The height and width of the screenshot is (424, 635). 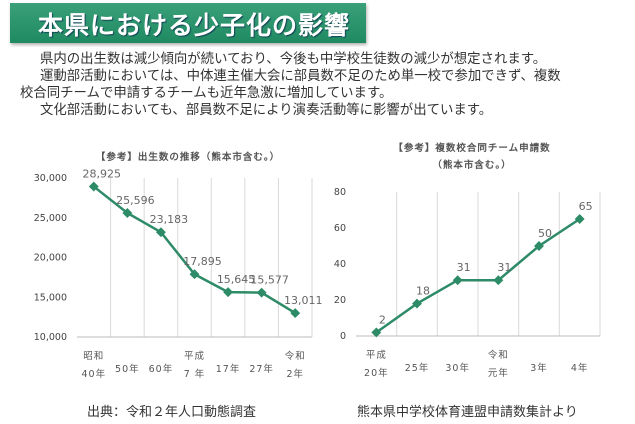 What do you see at coordinates (340, 228) in the screenshot?
I see `y-tick-label: 60` at bounding box center [340, 228].